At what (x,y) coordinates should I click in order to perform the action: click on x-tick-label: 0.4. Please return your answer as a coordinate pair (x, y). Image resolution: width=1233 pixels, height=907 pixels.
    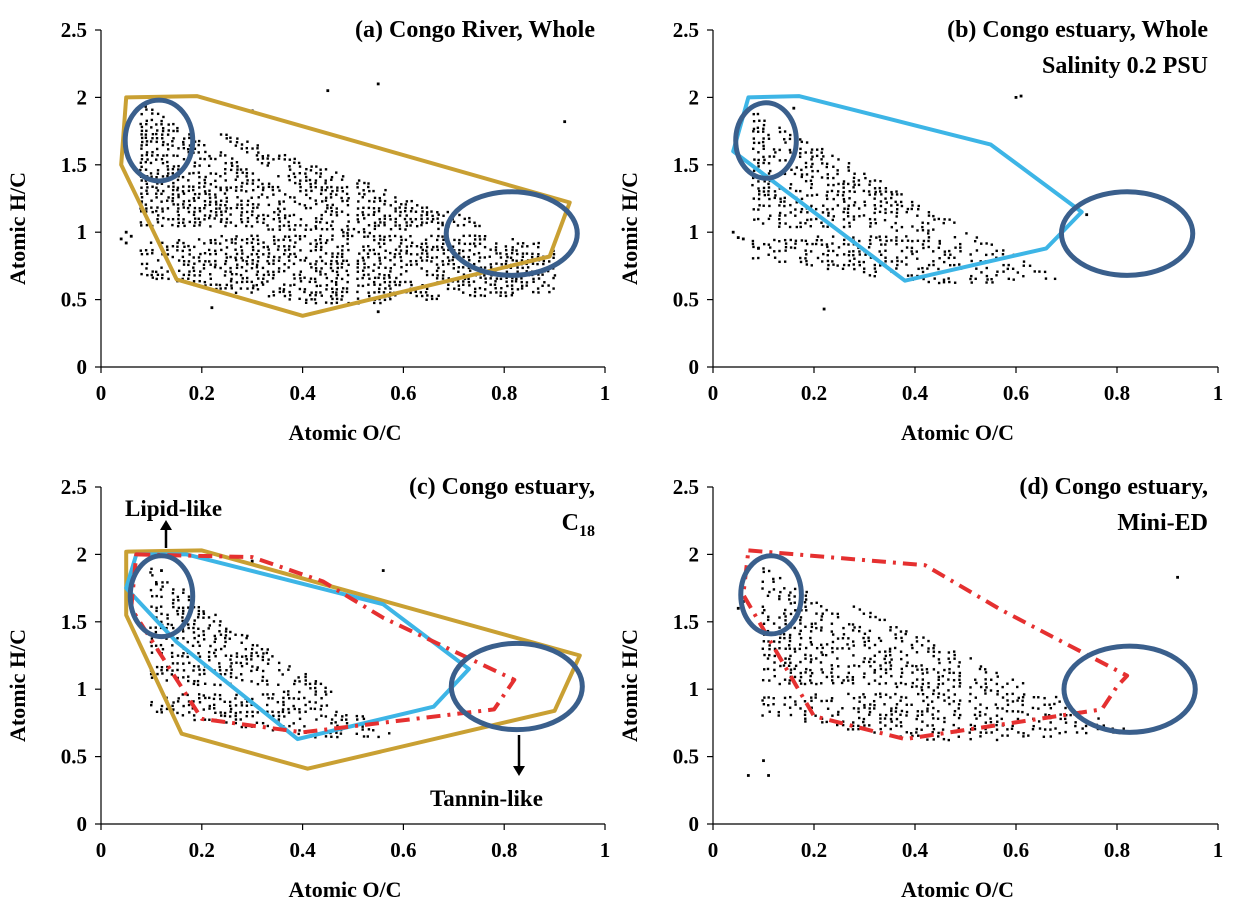
    Looking at the image, I should click on (915, 393).